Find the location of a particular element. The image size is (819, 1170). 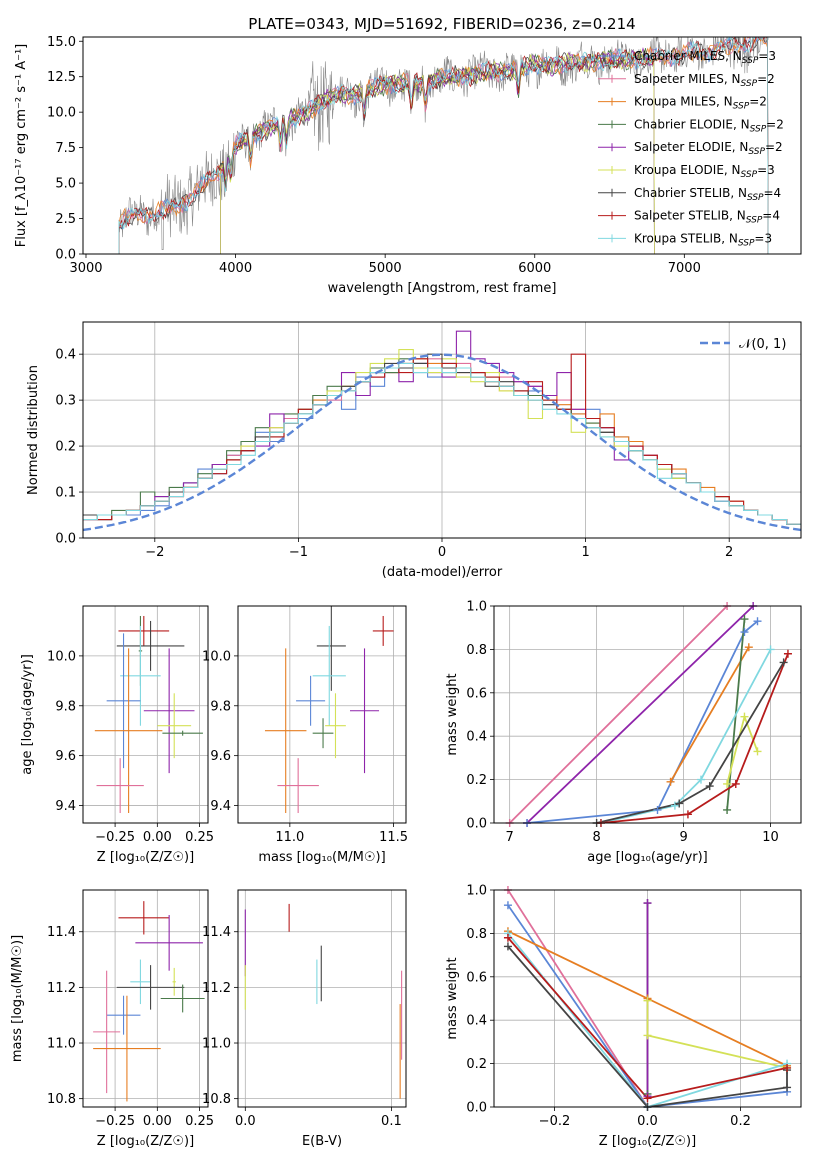

x-tick-label: −1 is located at coordinates (298, 552).